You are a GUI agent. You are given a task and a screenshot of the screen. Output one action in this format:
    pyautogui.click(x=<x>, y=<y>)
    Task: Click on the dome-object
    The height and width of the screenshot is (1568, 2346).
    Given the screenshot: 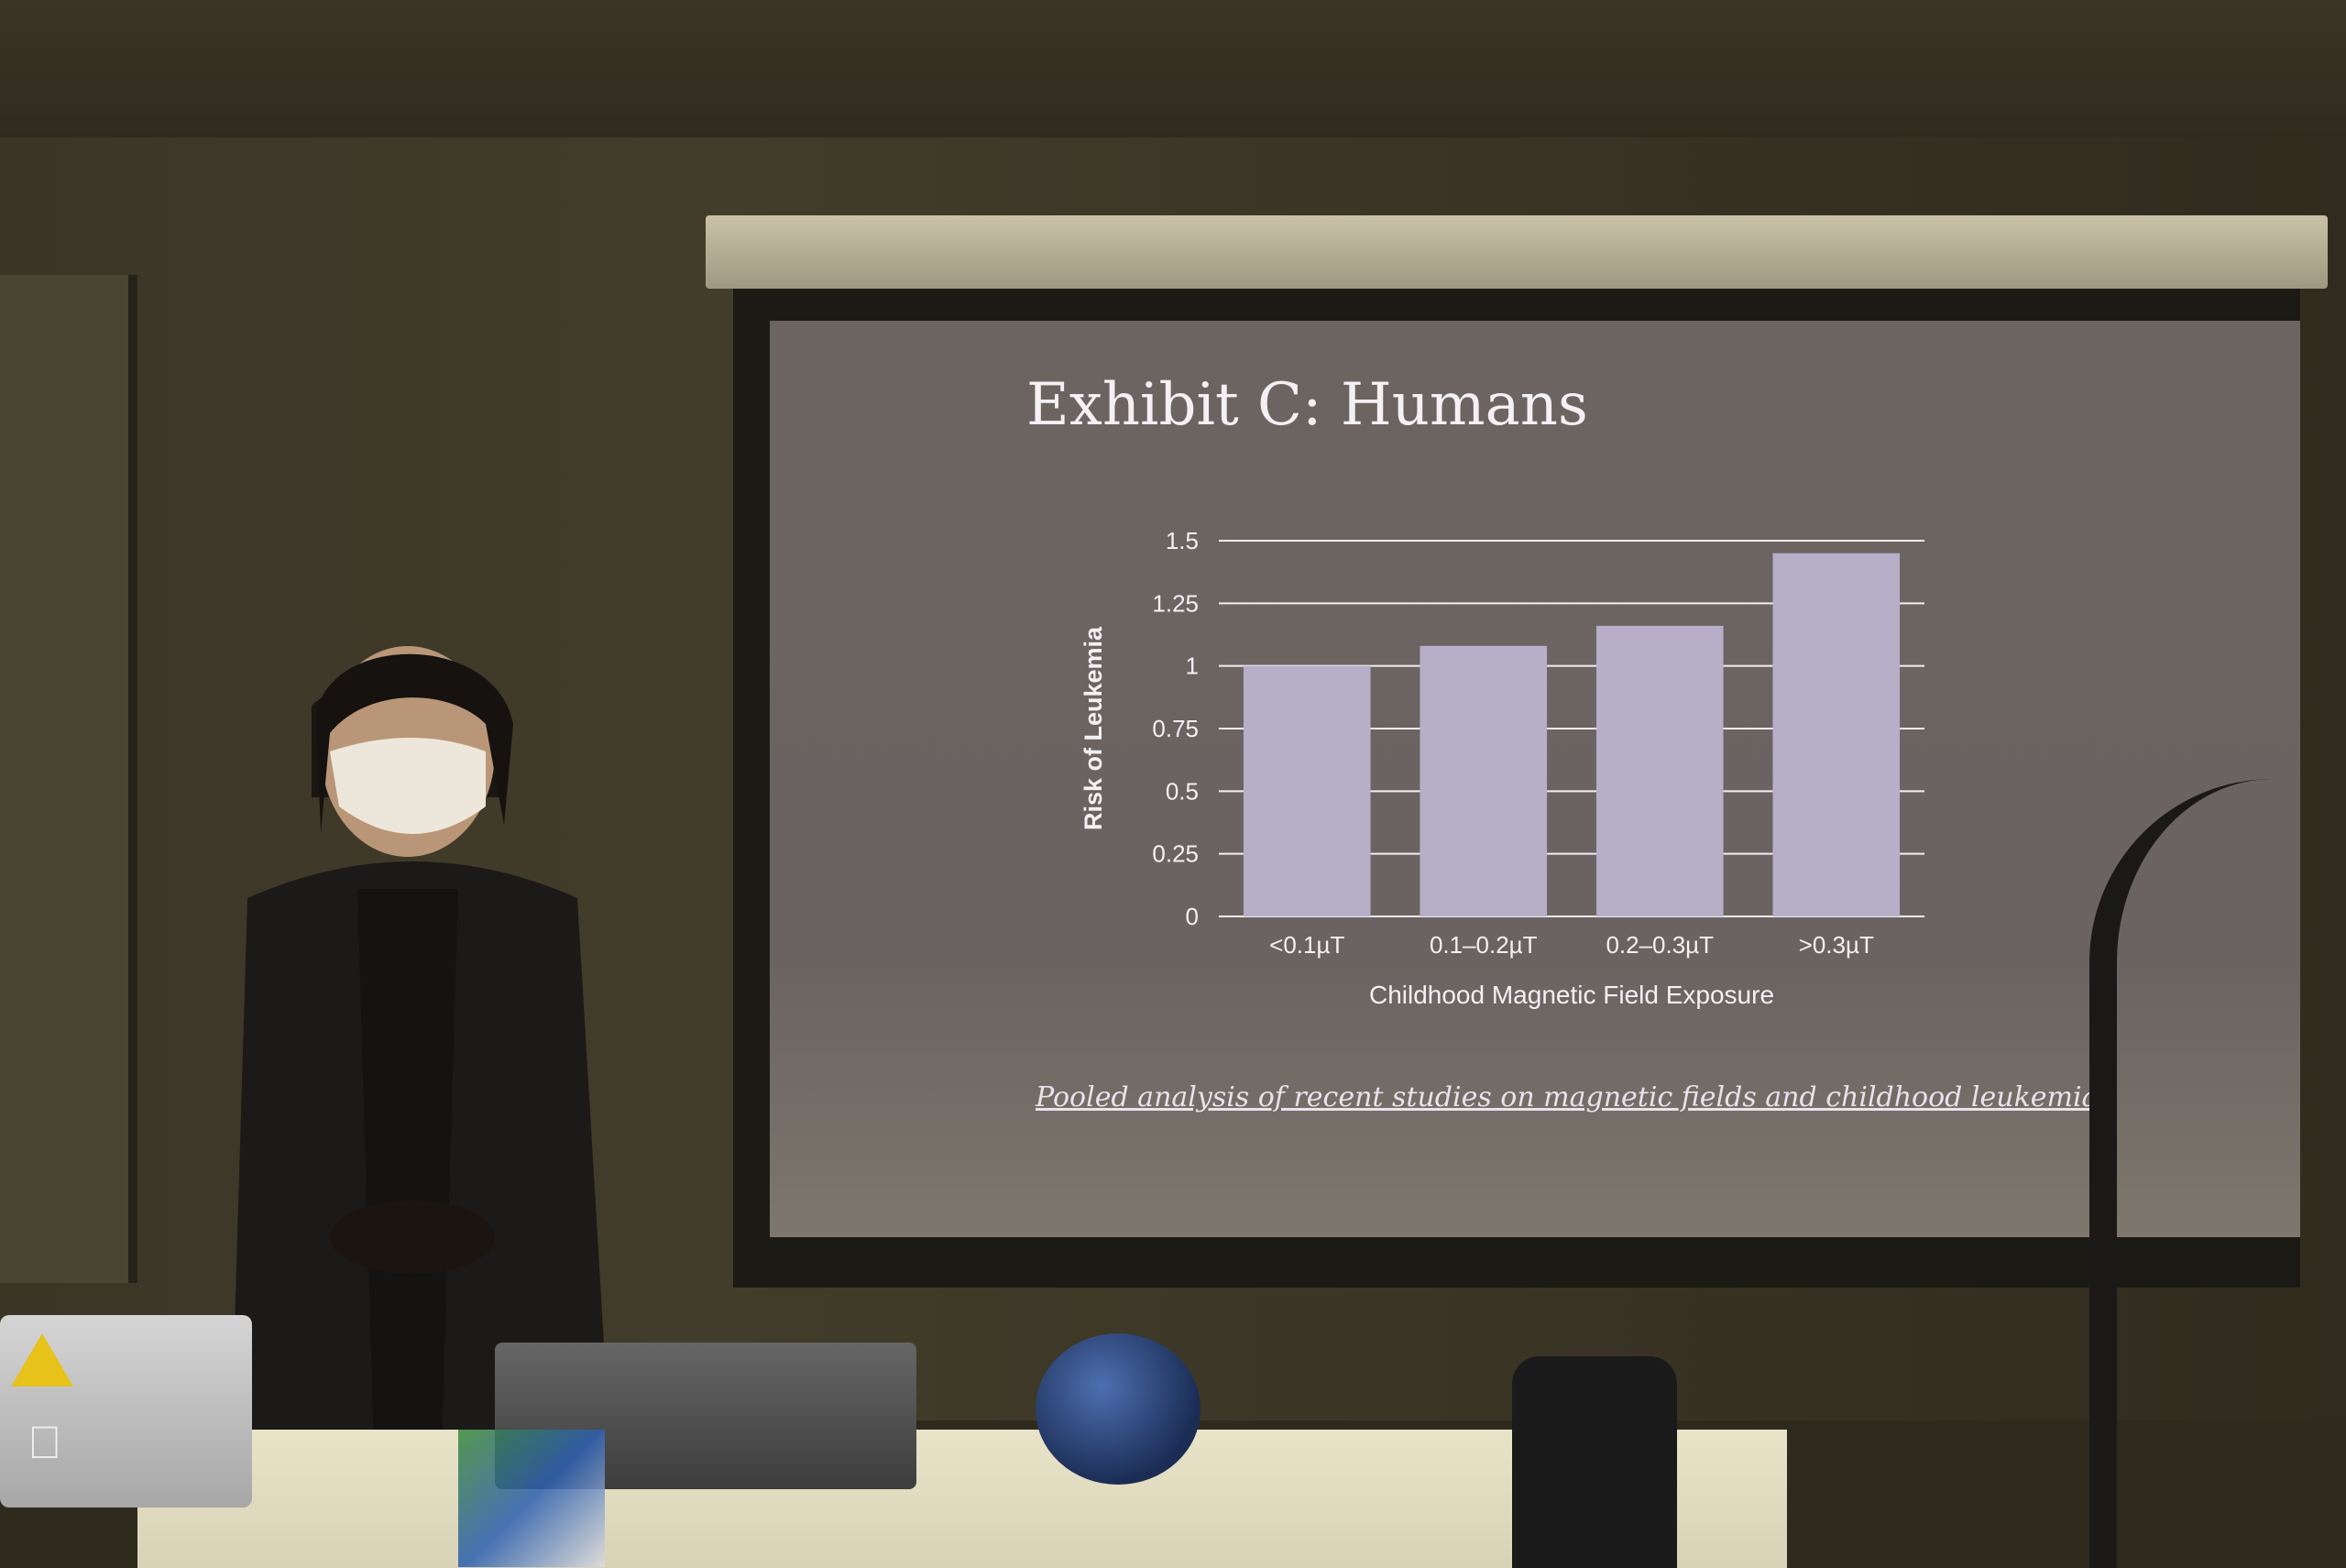 What is the action you would take?
    pyautogui.click(x=1118, y=1409)
    